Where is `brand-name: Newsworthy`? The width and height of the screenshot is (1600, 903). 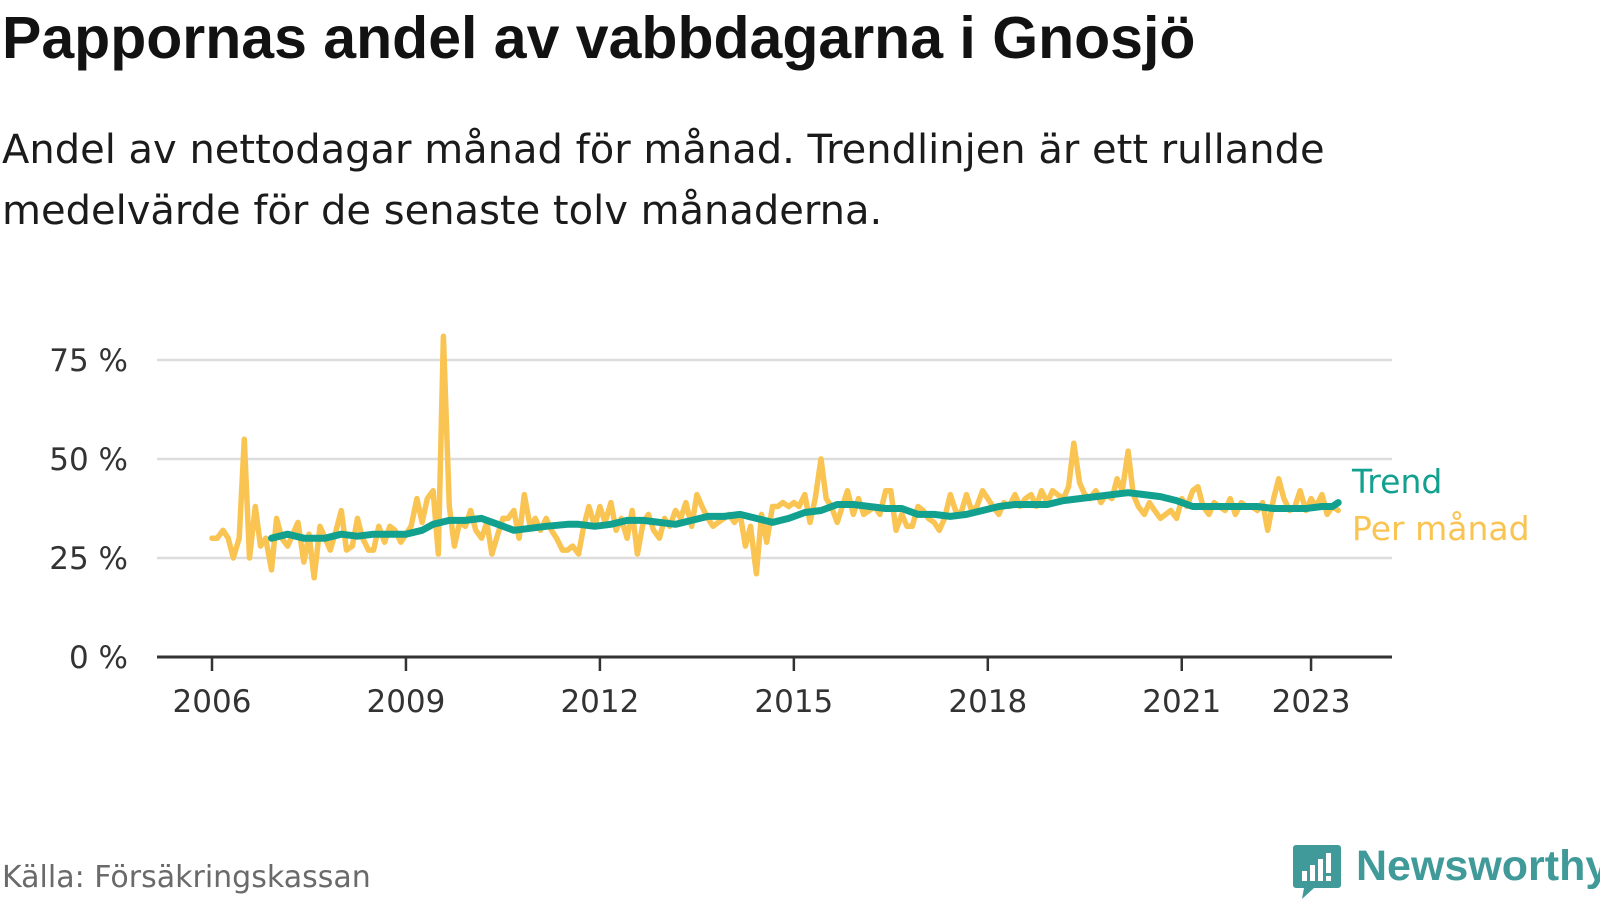 brand-name: Newsworthy is located at coordinates (1478, 866).